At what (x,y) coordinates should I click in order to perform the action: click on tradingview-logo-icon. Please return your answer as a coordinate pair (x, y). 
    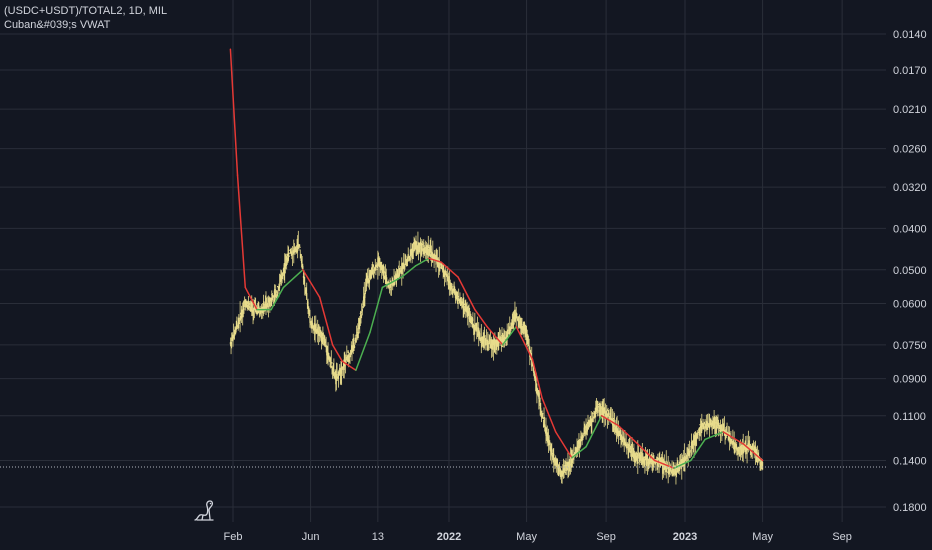
    Looking at the image, I should click on (205, 511).